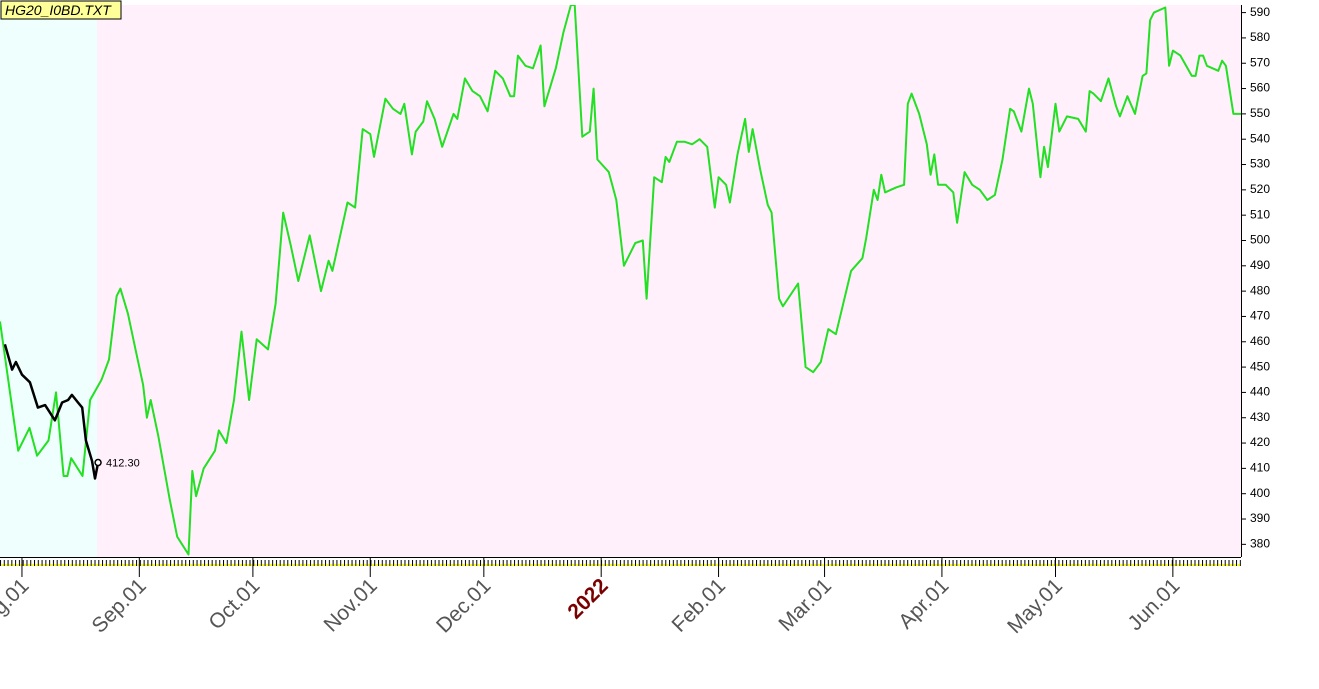 This screenshot has width=1319, height=689. What do you see at coordinates (123, 464) in the screenshot?
I see `last-value-label: 412.30` at bounding box center [123, 464].